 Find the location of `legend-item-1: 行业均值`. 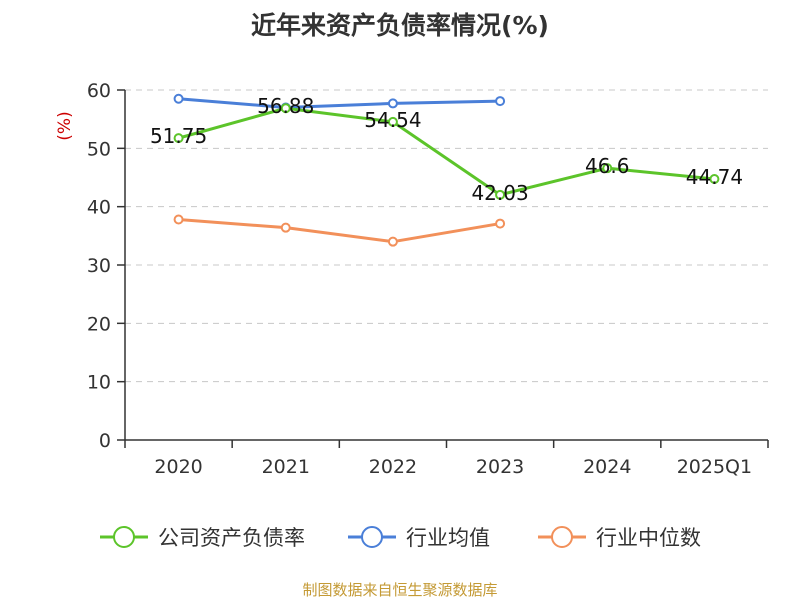

legend-item-1: 行业均值 is located at coordinates (419, 538).